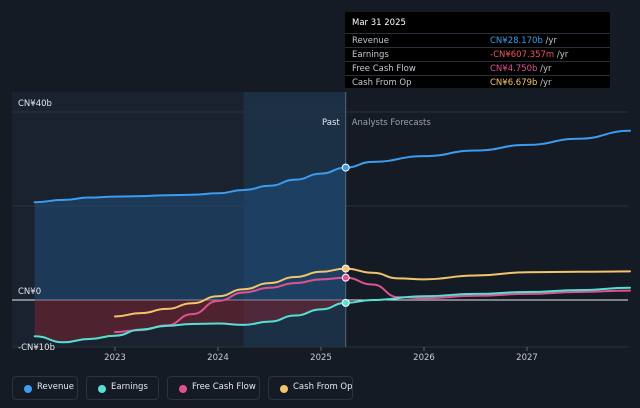 This screenshot has height=408, width=640. I want to click on line-free-cash-flow, so click(372, 304).